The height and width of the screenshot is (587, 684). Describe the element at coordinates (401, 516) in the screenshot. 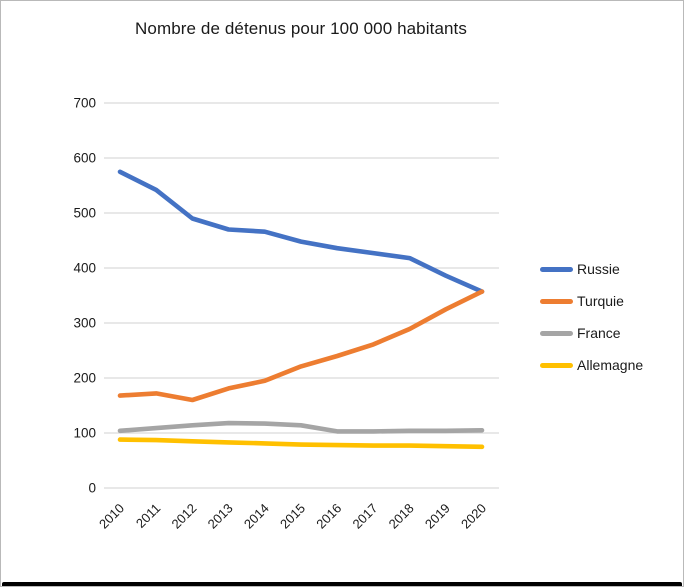

I see `x-axis-tick-label: 2018` at that location.